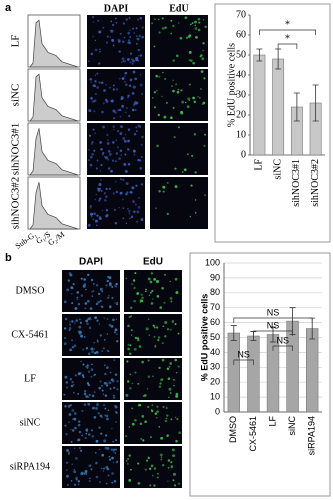 The height and width of the screenshot is (500, 333). I want to click on row-label: siNC, so click(16, 95).